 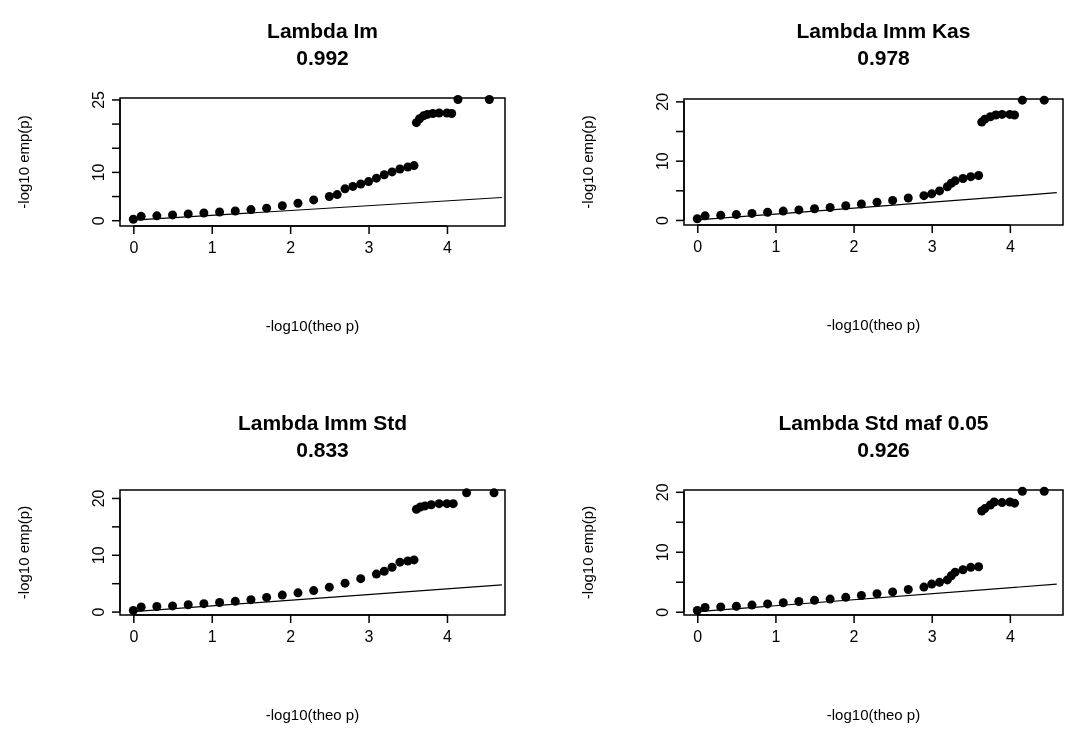 What do you see at coordinates (884, 57) in the screenshot?
I see `chart-subtitle: 0.978` at bounding box center [884, 57].